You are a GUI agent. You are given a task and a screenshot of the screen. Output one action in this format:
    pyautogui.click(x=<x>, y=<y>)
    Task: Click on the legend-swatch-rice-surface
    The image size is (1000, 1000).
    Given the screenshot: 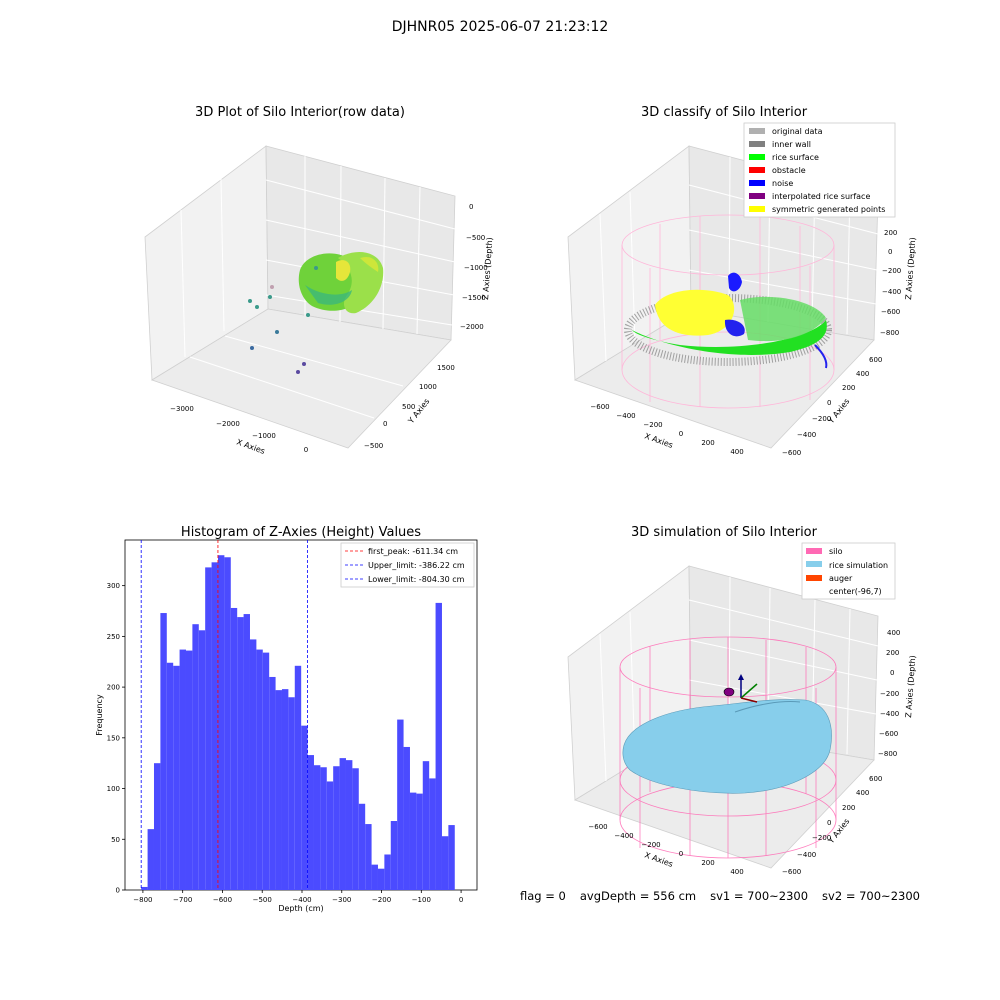 What is the action you would take?
    pyautogui.click(x=757, y=157)
    